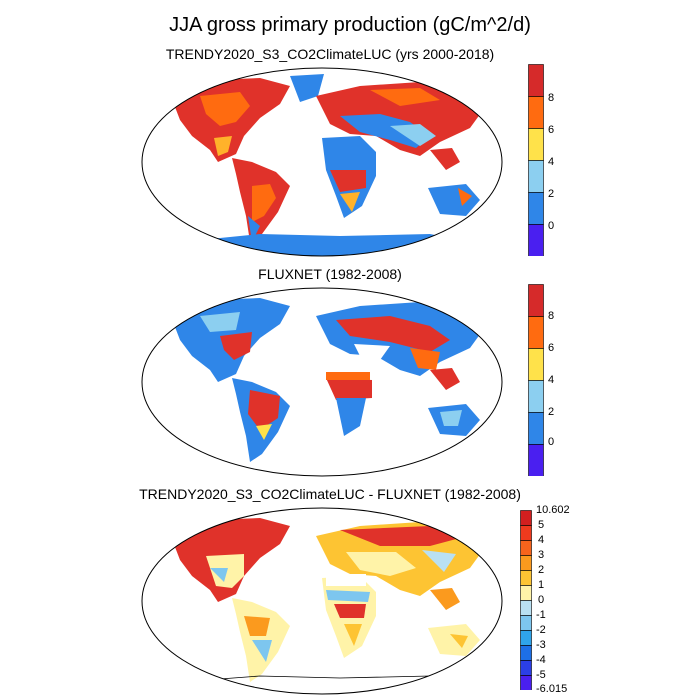  I want to click on panel-3-map, so click(322, 601).